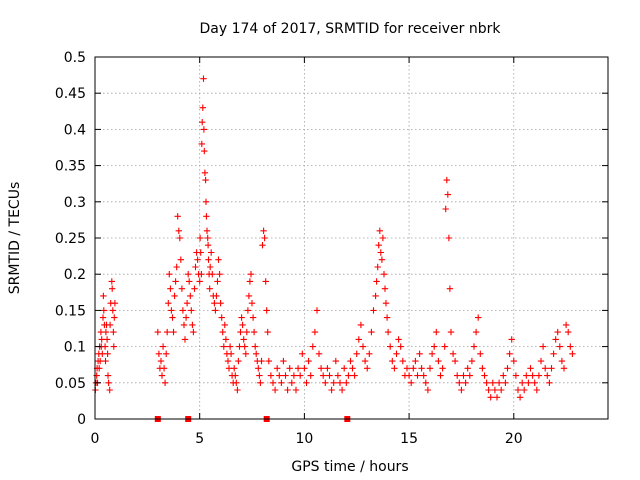 The width and height of the screenshot is (640, 480). Describe the element at coordinates (70, 311) in the screenshot. I see `y-tick-label: 0.15` at that location.